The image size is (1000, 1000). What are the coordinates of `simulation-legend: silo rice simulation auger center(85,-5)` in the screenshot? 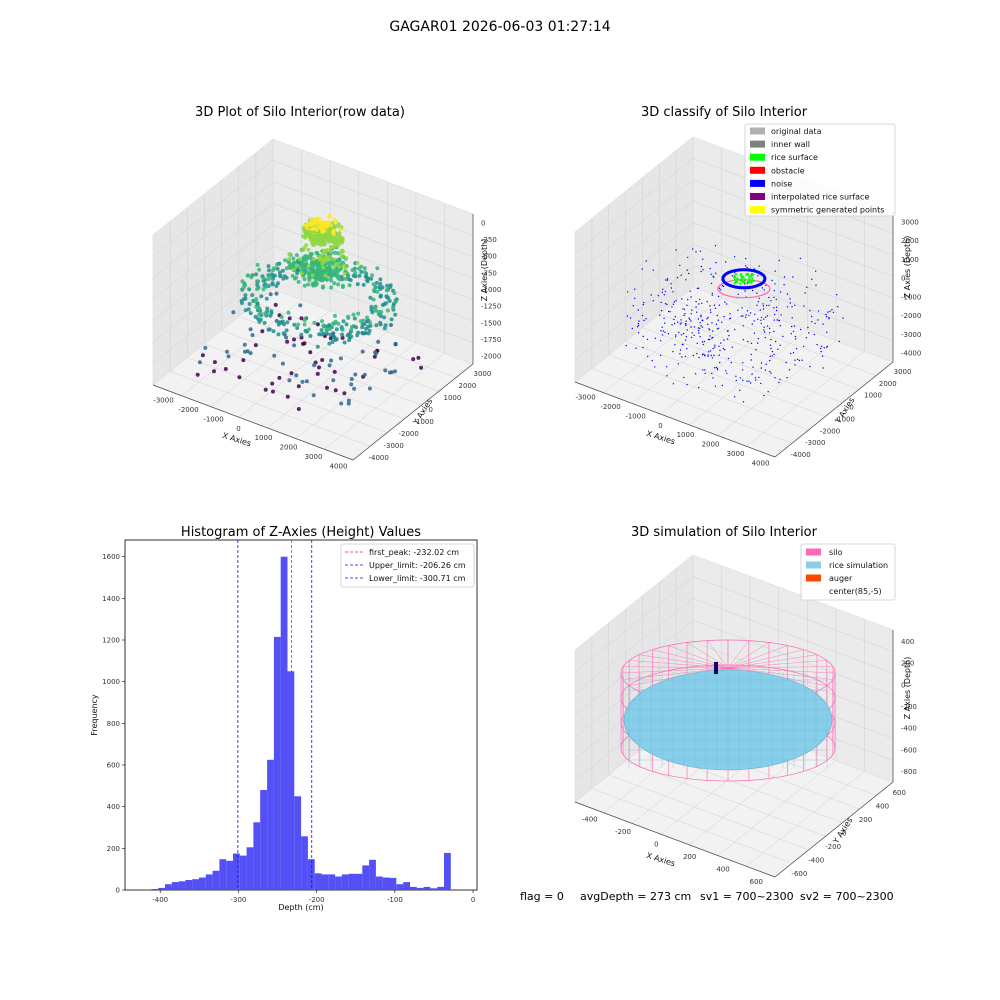 It's located at (848, 572).